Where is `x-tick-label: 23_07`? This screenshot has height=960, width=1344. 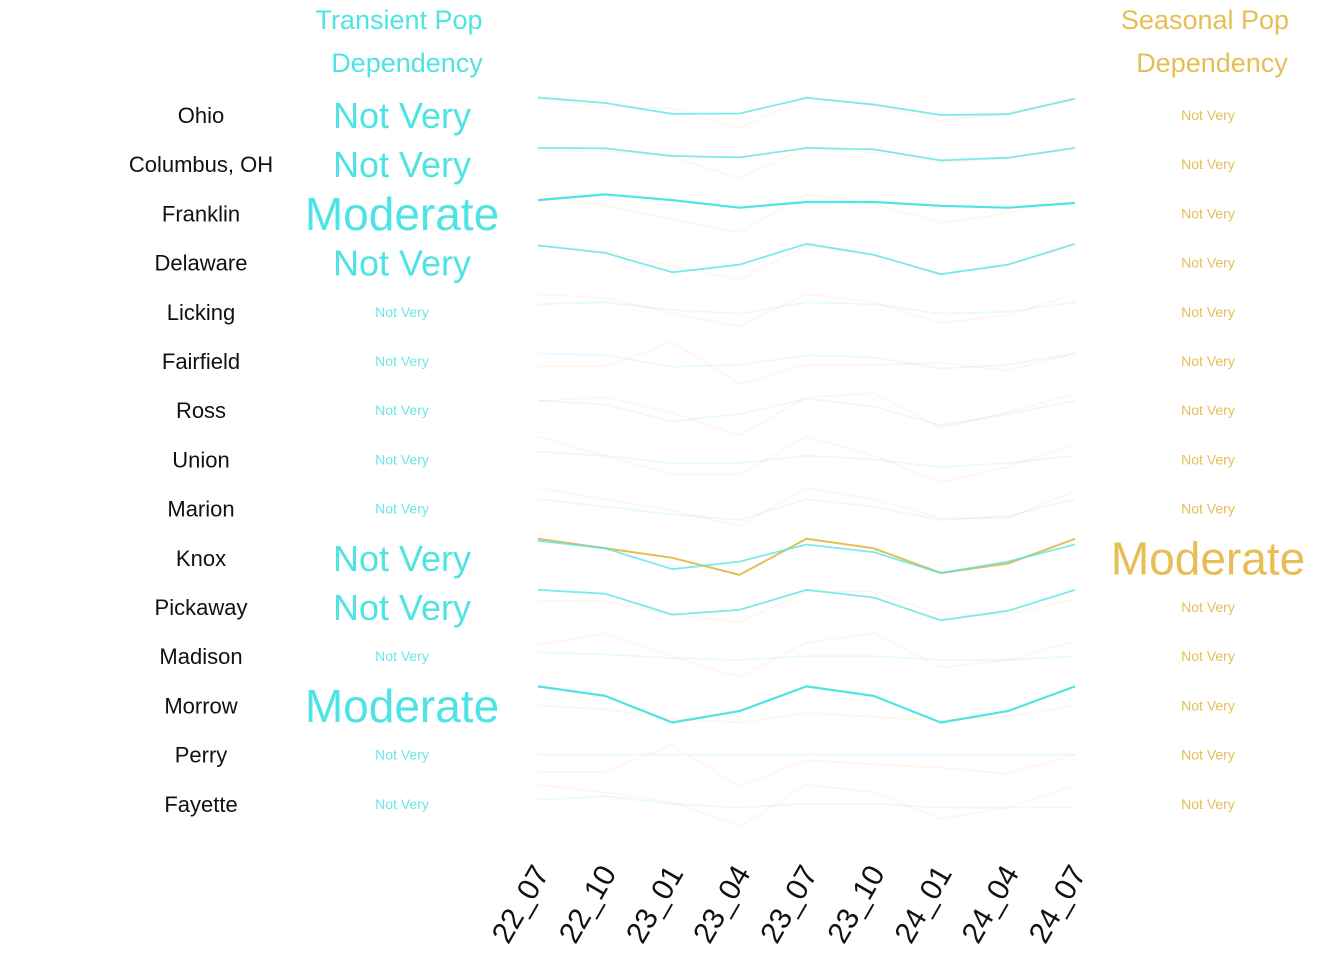 x-tick-label: 23_07 is located at coordinates (789, 904).